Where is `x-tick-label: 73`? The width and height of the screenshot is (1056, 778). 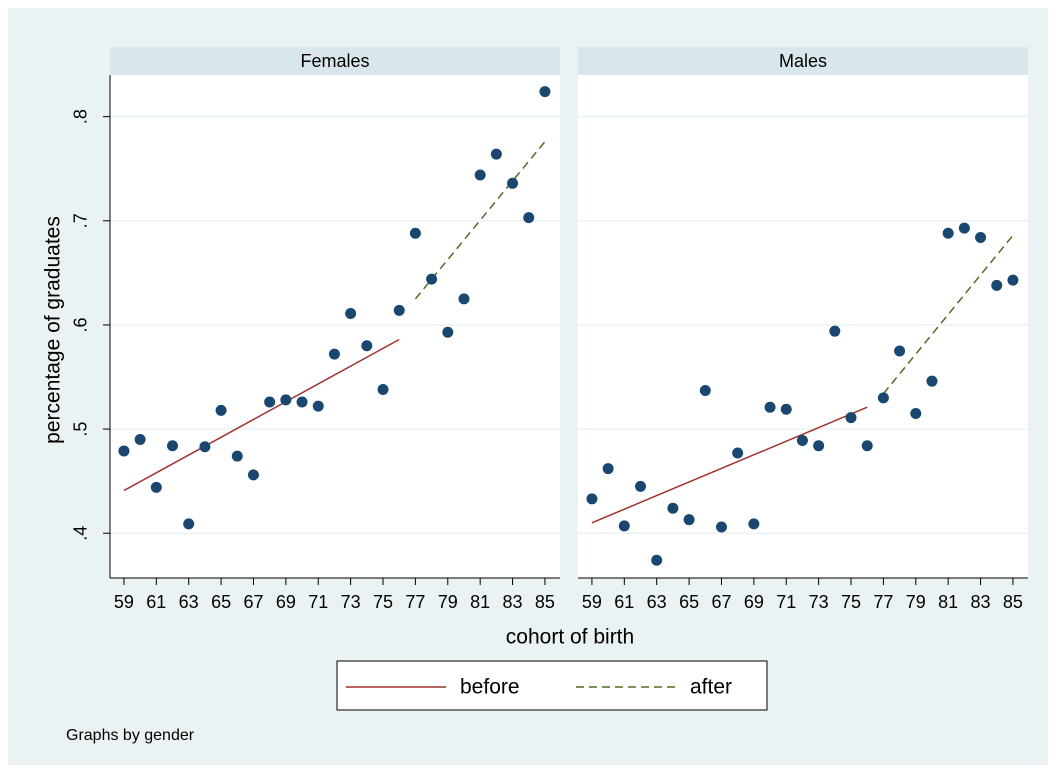
x-tick-label: 73 is located at coordinates (351, 602).